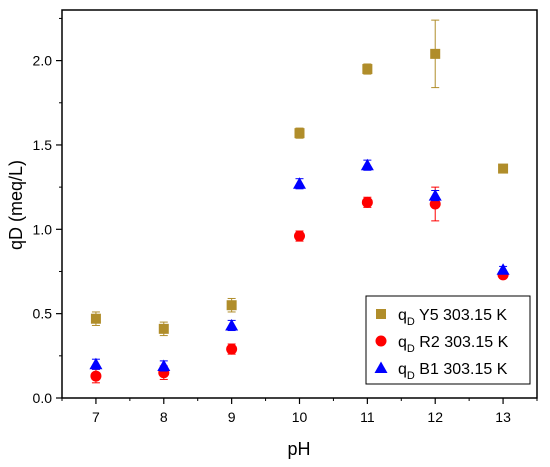  What do you see at coordinates (367, 417) in the screenshot?
I see `x-tick-label: 11` at bounding box center [367, 417].